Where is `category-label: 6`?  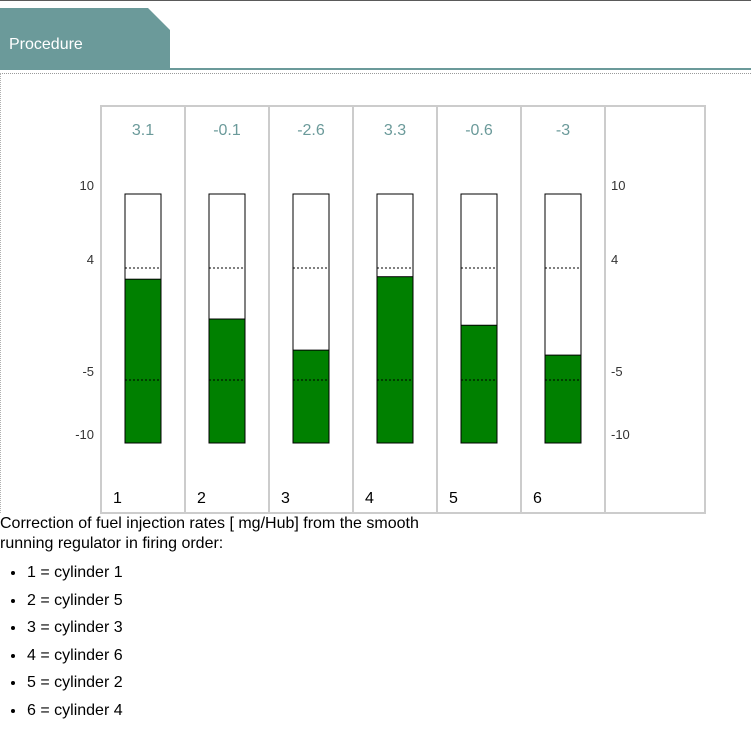 category-label: 6 is located at coordinates (537, 498).